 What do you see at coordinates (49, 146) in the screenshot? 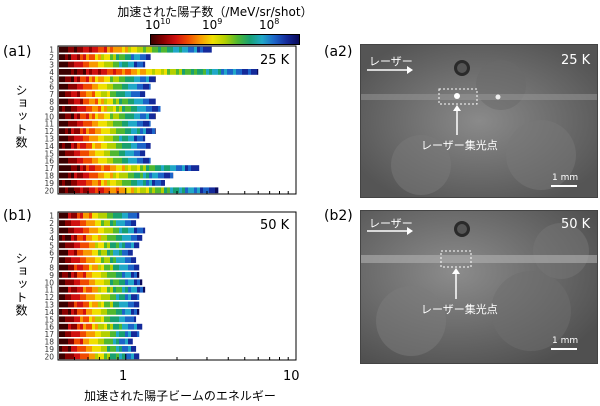
I see `a1-shot-tick-14: 14` at bounding box center [49, 146].